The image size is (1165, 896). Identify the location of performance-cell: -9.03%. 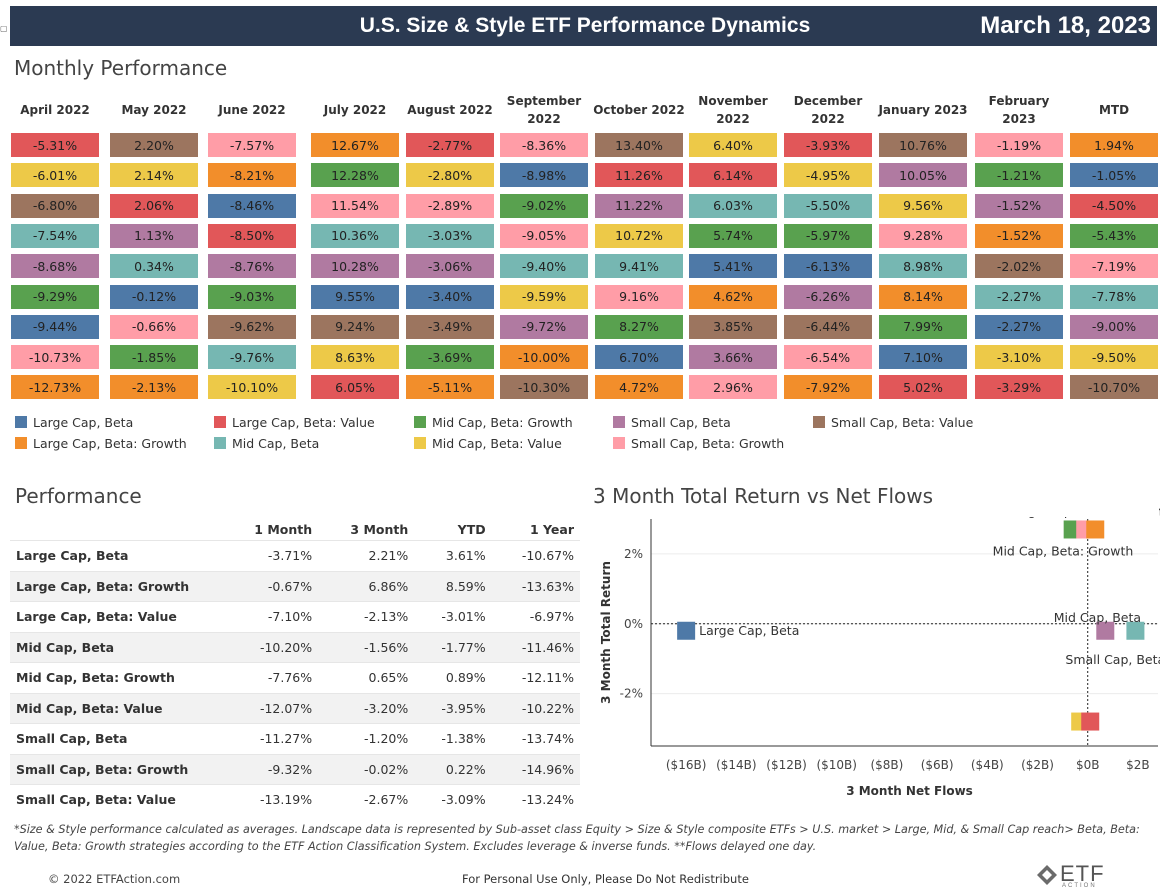
(252, 296).